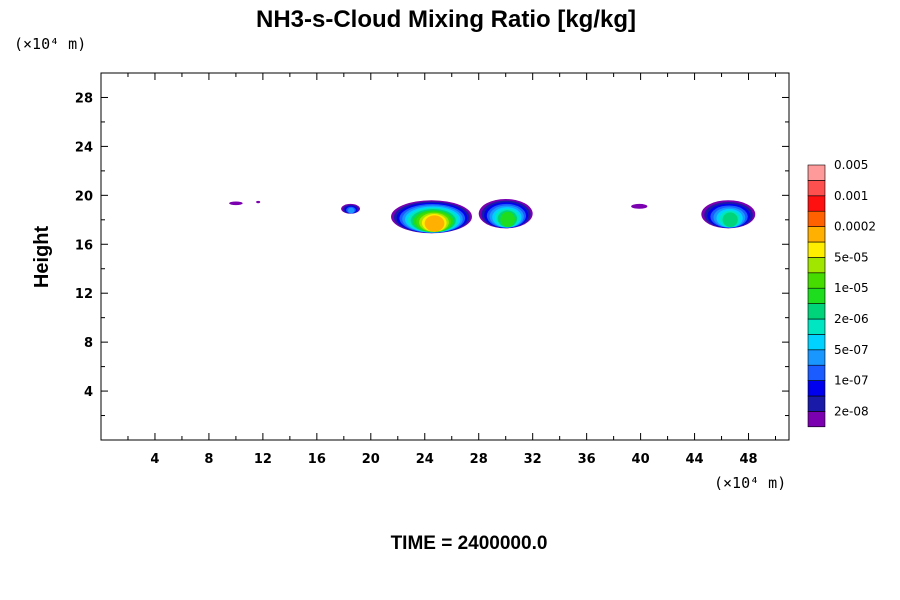 The width and height of the screenshot is (900, 600). What do you see at coordinates (84, 98) in the screenshot?
I see `y-tick-label: 28` at bounding box center [84, 98].